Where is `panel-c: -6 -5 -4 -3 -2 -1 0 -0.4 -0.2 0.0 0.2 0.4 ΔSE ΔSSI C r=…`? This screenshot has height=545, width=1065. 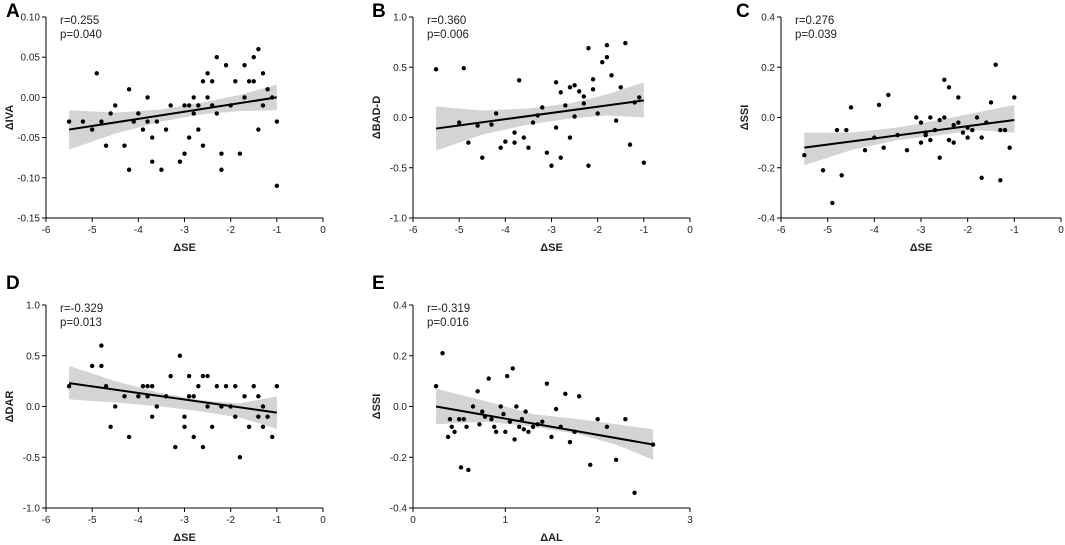
panel-c: -6 -5 -4 -3 -2 -1 0 -0.4 -0.2 0.0 0.2 0.4 ΔSE ΔSSI C r=… is located at coordinates (900, 127).